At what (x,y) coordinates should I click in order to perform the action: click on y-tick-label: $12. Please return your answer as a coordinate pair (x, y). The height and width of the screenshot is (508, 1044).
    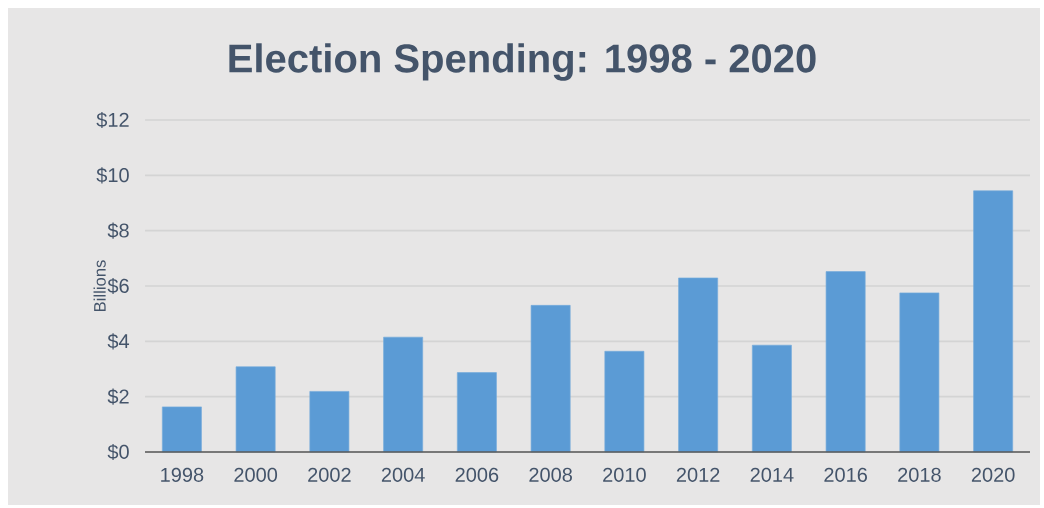
    Looking at the image, I should click on (112, 120).